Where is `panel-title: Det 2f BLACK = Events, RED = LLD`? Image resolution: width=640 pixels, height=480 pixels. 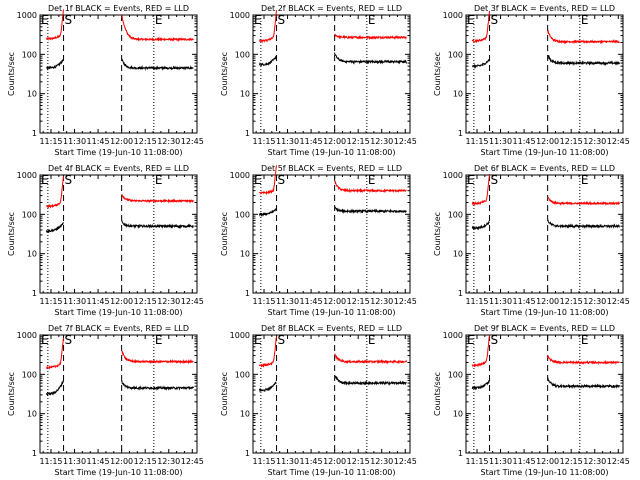
panel-title: Det 2f BLACK = Events, RED = LLD is located at coordinates (331, 8).